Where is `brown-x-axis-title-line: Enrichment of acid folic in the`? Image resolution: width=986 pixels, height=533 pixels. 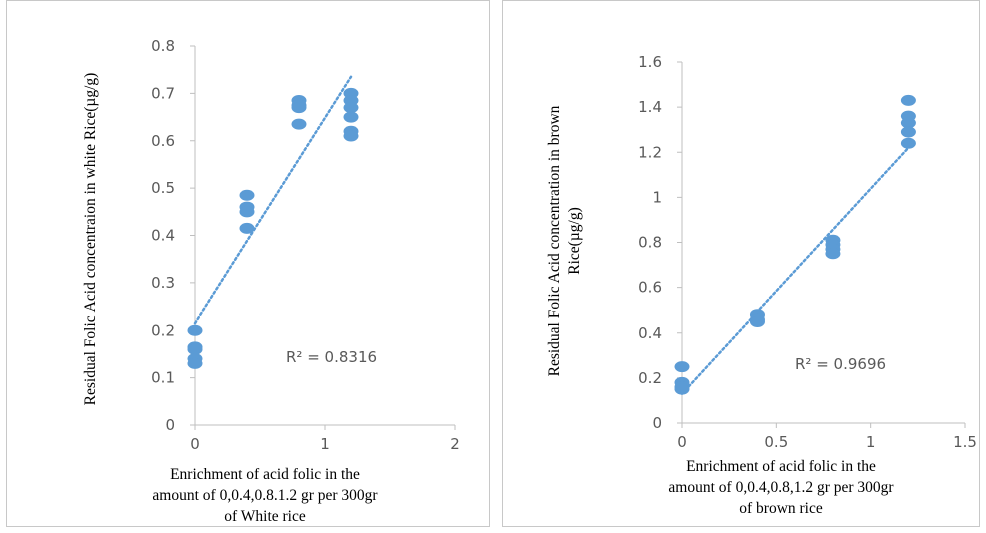
brown-x-axis-title-line: Enrichment of acid folic in the is located at coordinates (781, 466).